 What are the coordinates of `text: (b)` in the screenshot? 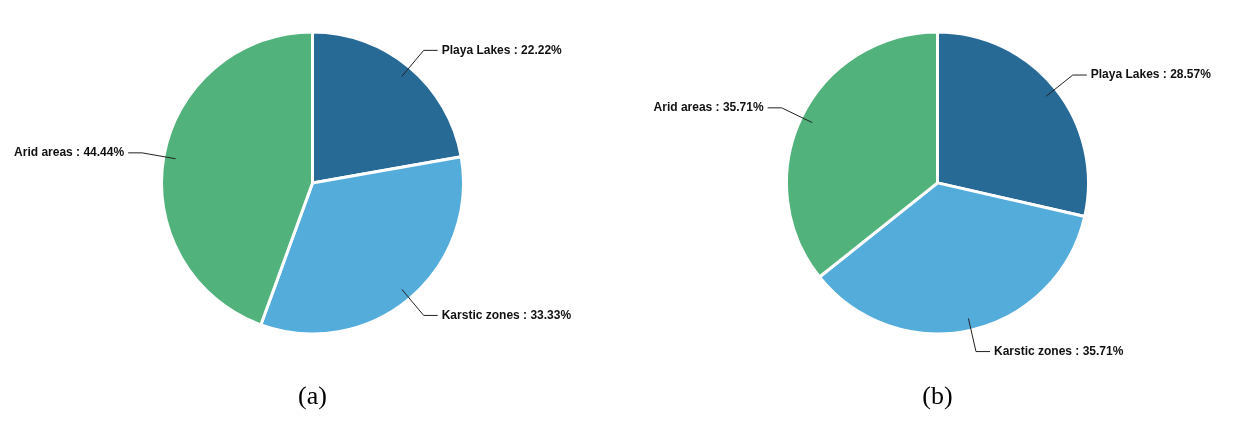 It's located at (937, 396).